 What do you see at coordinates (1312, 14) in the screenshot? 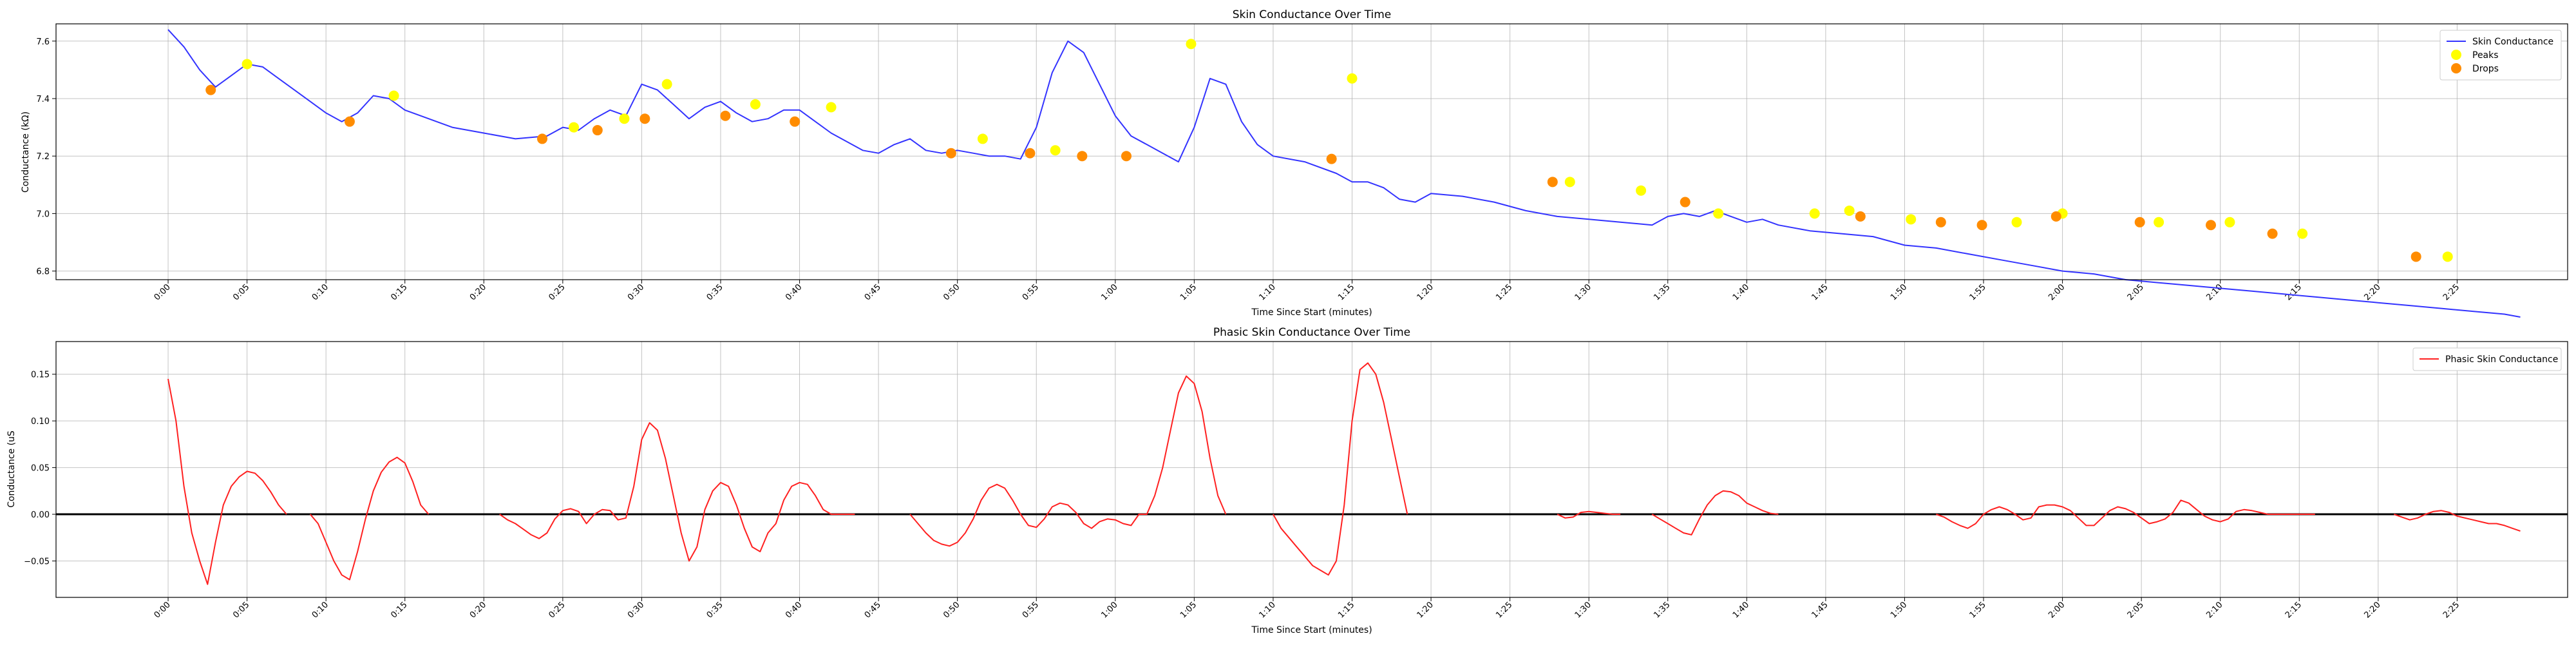
I see `top-chart-title: Skin Conductance Over Time` at bounding box center [1312, 14].